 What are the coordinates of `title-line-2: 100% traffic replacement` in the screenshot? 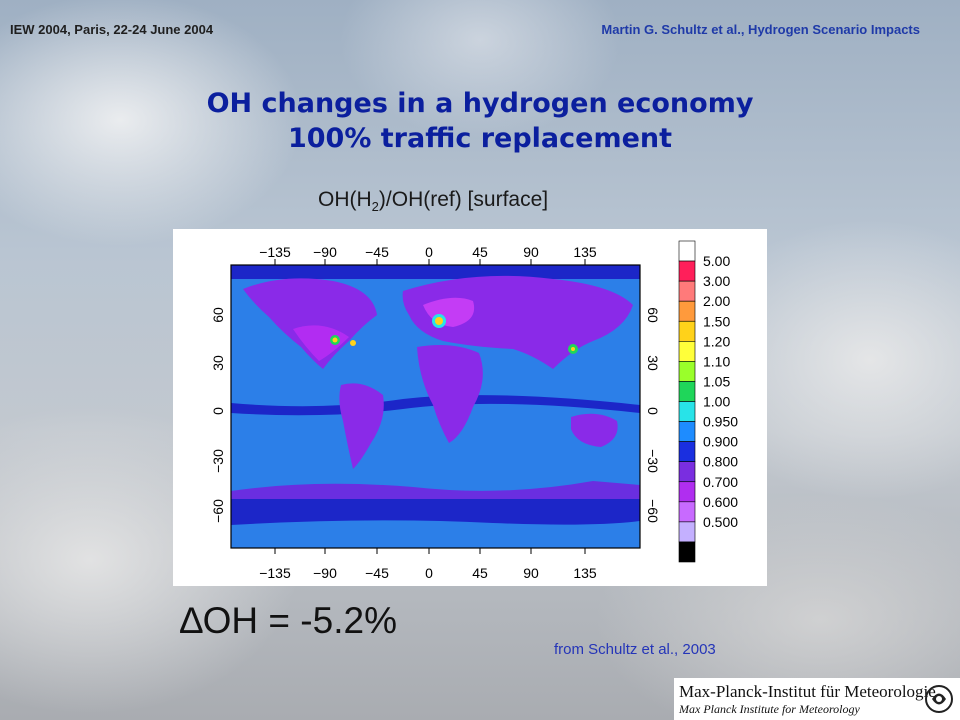 It's located at (480, 138).